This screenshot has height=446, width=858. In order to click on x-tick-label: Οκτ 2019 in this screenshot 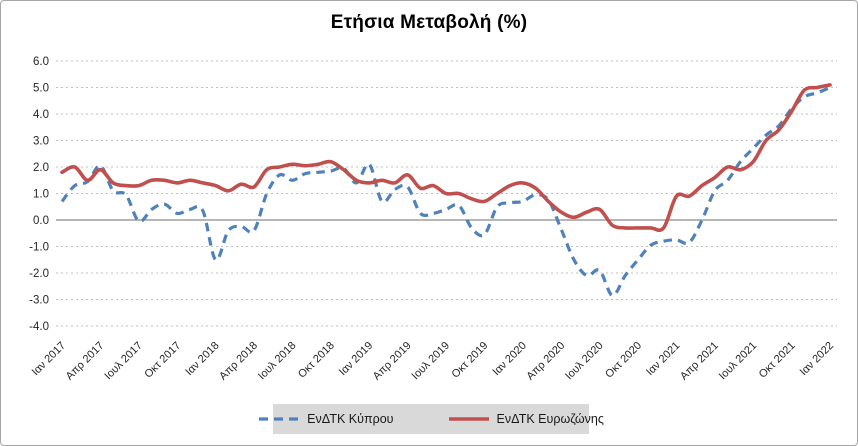, I will do `click(470, 360)`.